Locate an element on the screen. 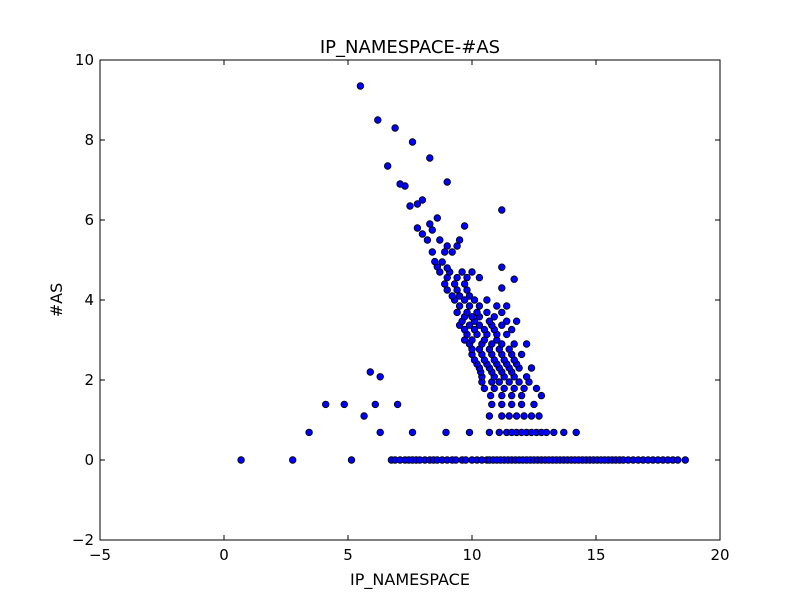 The width and height of the screenshot is (800, 600). x-axis-label: IP_NAMESPACE is located at coordinates (410, 580).